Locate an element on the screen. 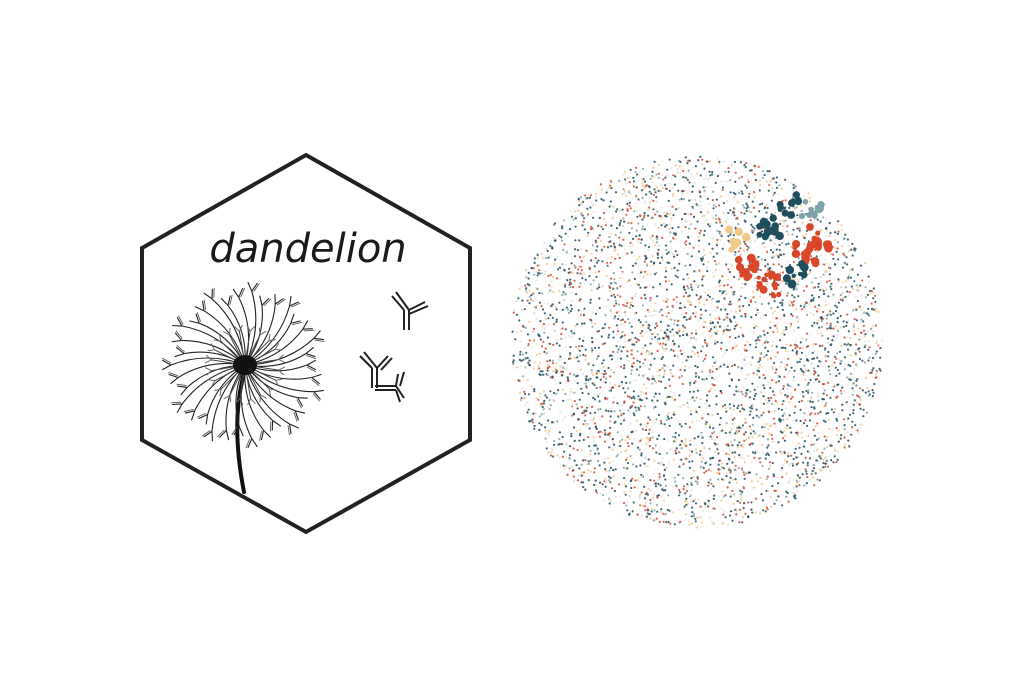 The image size is (1024, 689). antibody-seed-icon-top is located at coordinates (410, 310).